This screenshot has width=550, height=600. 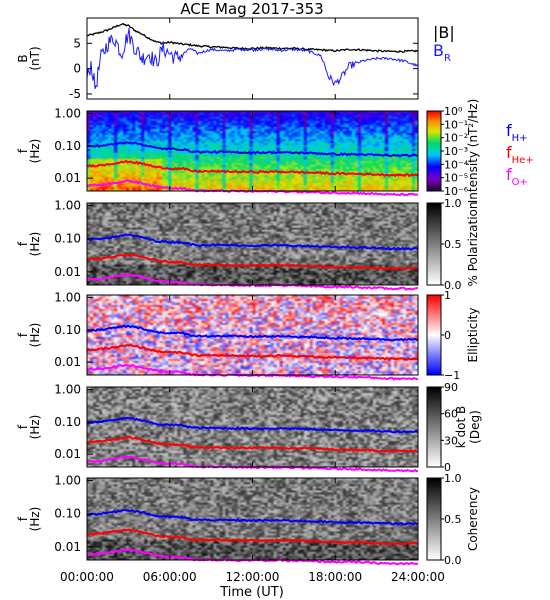 What do you see at coordinates (451, 414) in the screenshot?
I see `colorbar-tick-label: 60` at bounding box center [451, 414].